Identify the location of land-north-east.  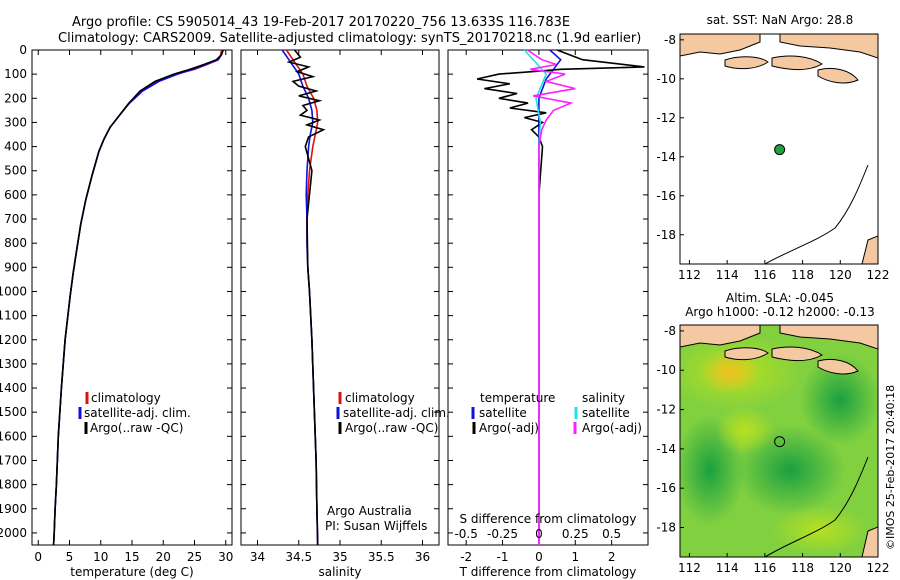
(828, 46).